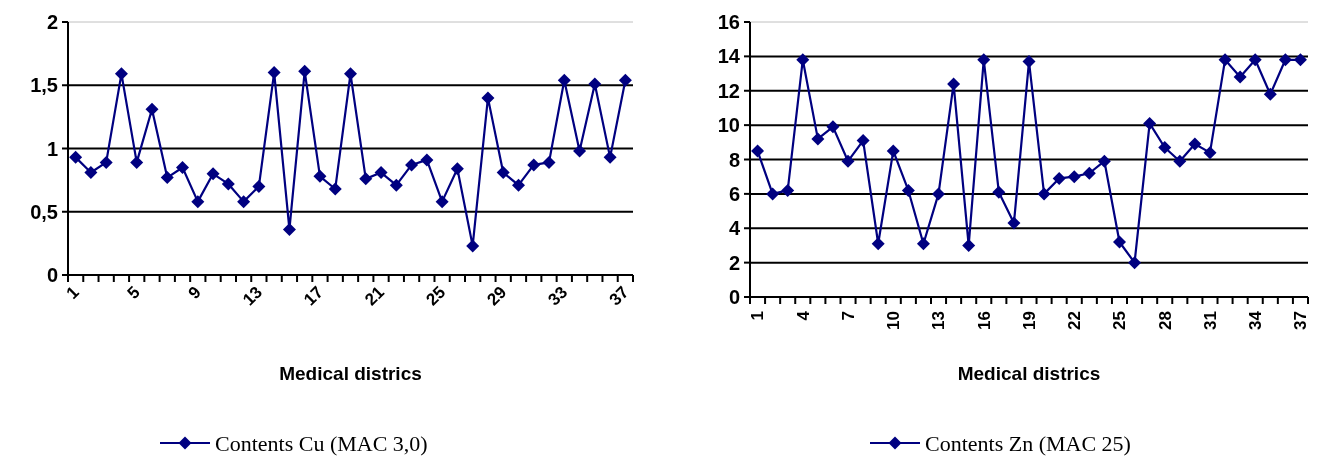 The width and height of the screenshot is (1317, 457). Describe the element at coordinates (497, 296) in the screenshot. I see `x-tick-label: 29` at that location.